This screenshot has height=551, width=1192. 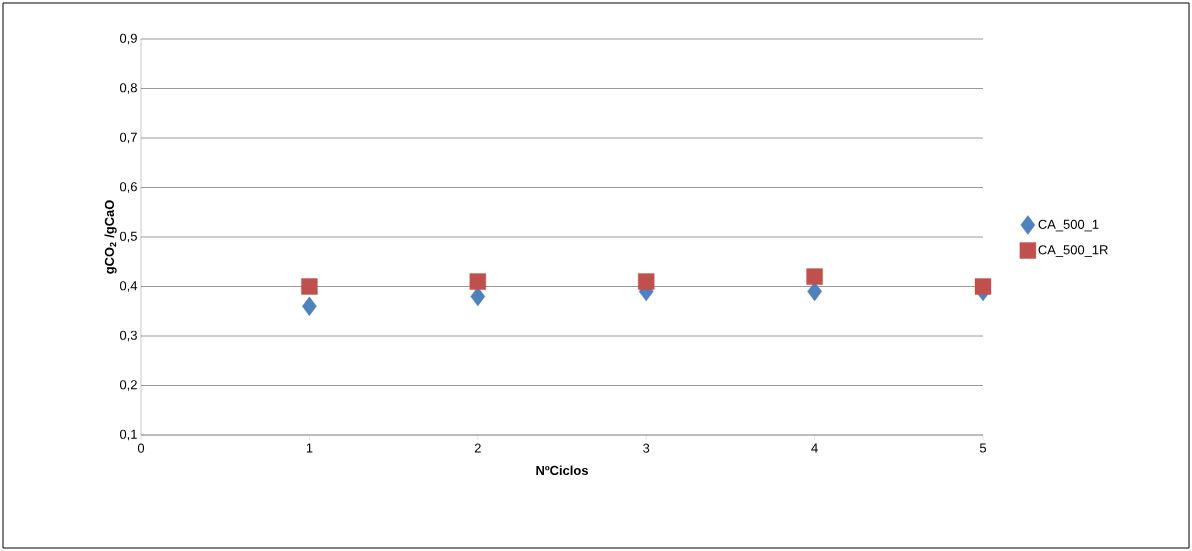 I want to click on legend-label: CA_500_1, so click(x=1068, y=225).